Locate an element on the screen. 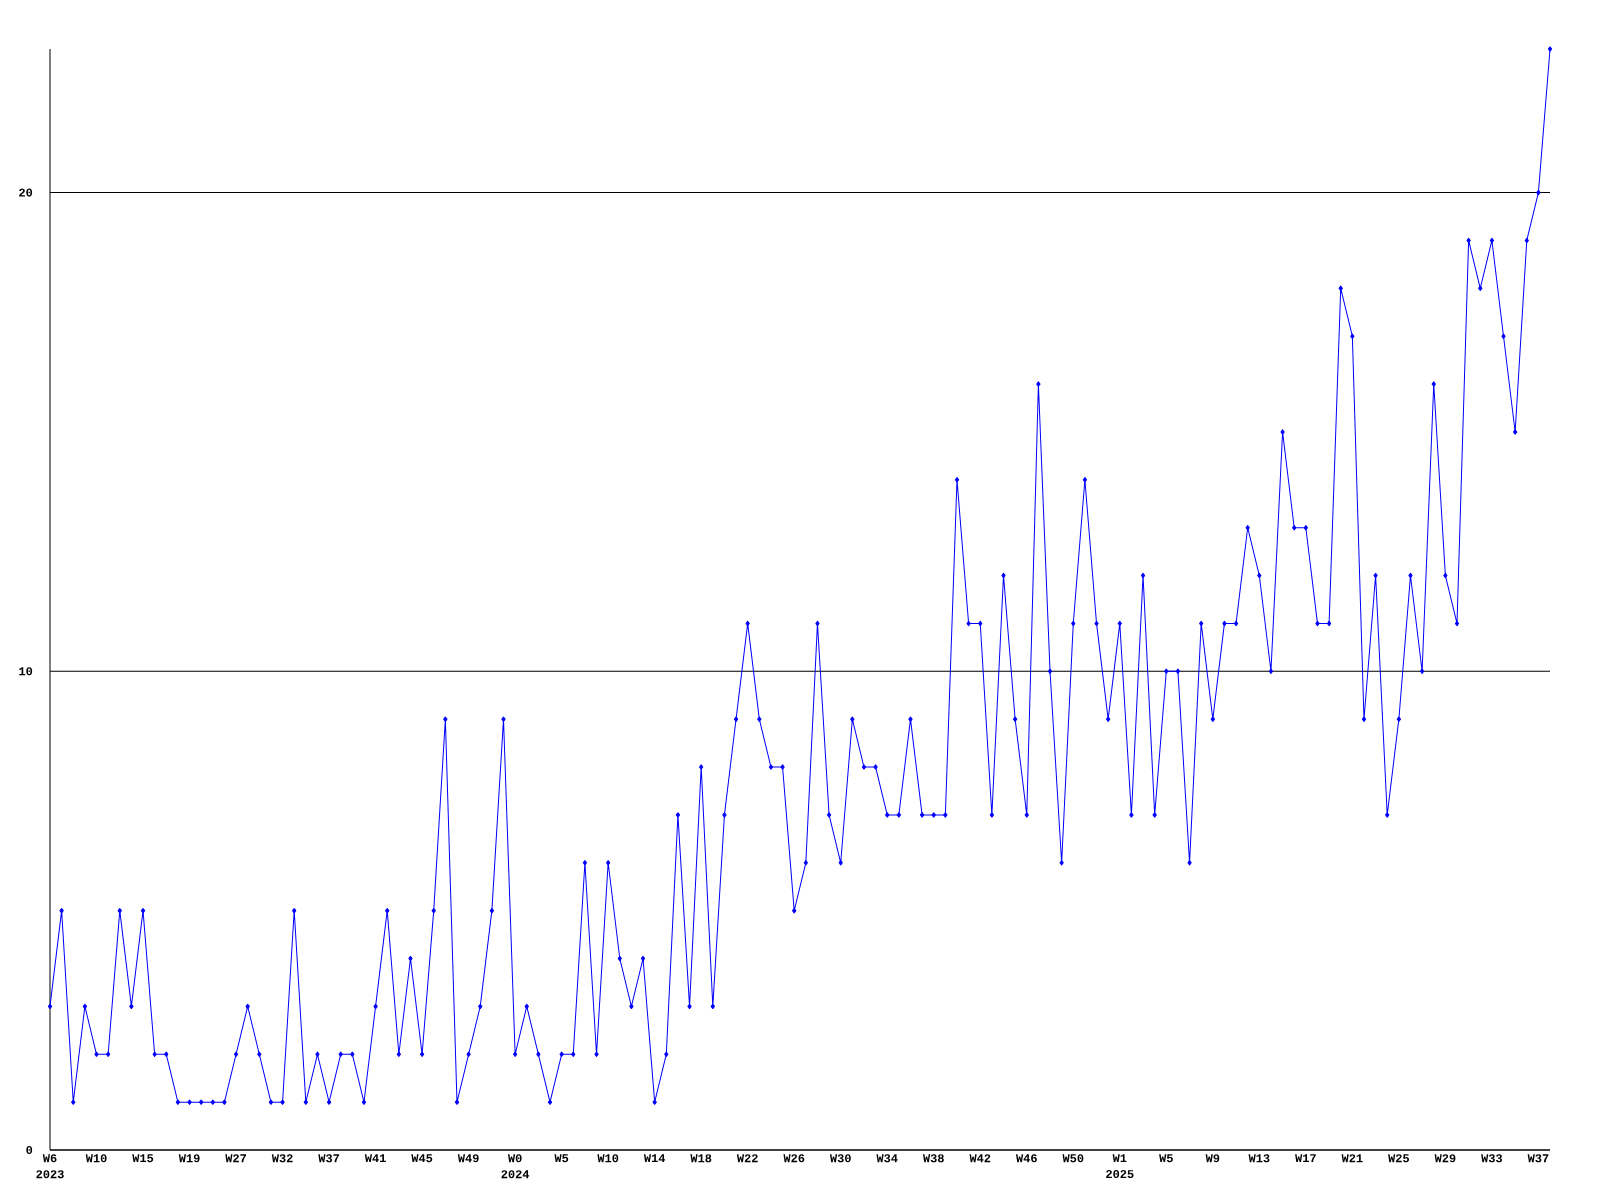  x-tick-label: W45 is located at coordinates (422, 1158).